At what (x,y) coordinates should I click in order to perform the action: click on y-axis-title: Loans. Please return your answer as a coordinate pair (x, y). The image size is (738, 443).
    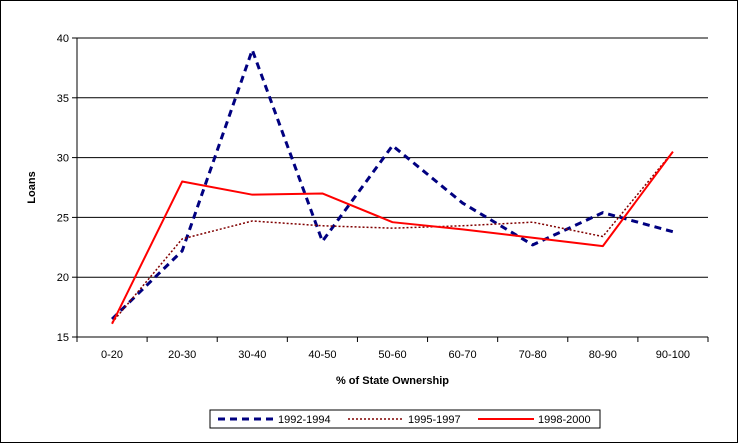
    Looking at the image, I should click on (32, 187).